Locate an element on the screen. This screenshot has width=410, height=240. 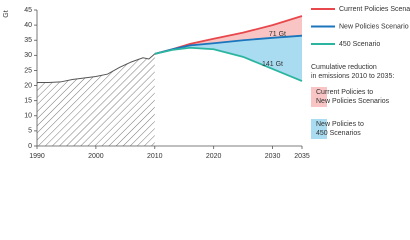
history-area is located at coordinates (96, 100).